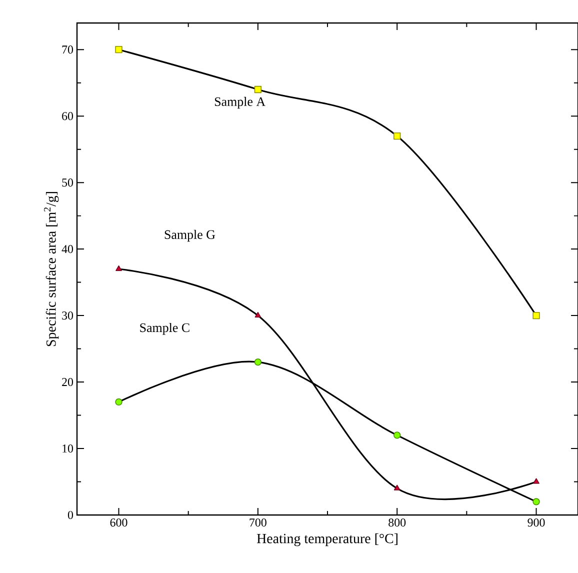 The image size is (578, 573). What do you see at coordinates (327, 539) in the screenshot?
I see `x-axis-title: Heating temperature [°C]` at bounding box center [327, 539].